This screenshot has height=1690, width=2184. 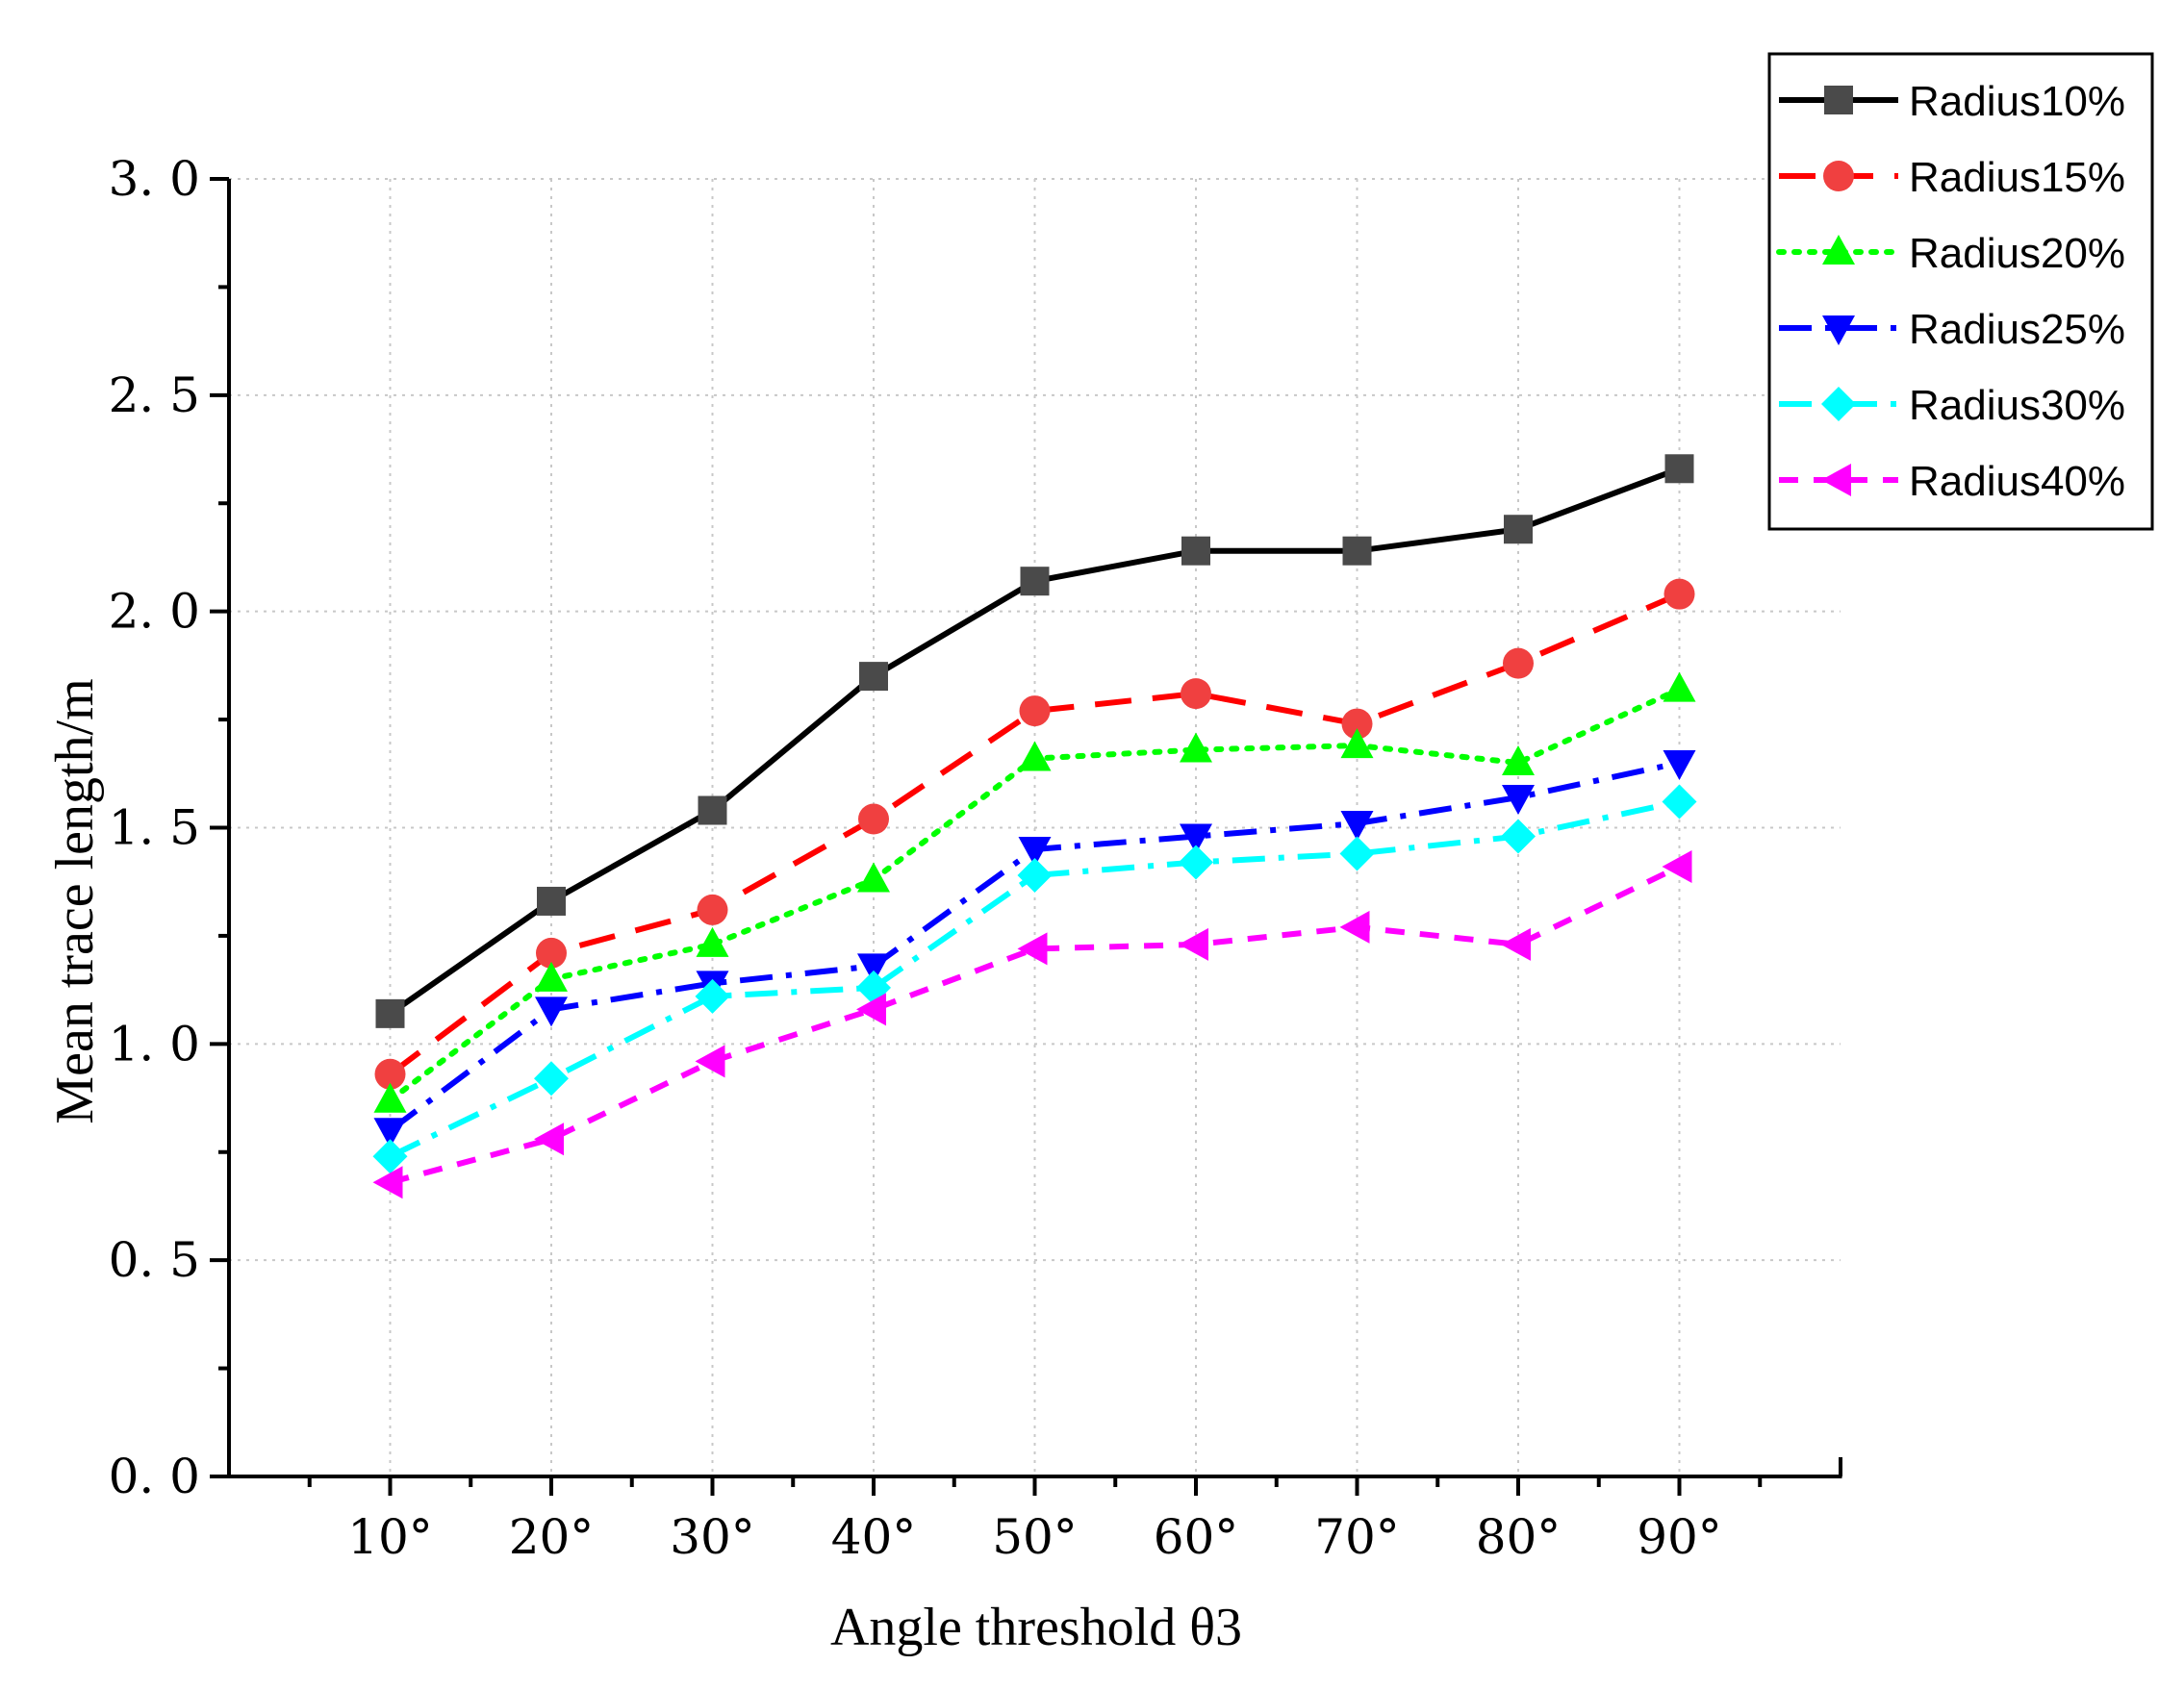 What do you see at coordinates (154, 612) in the screenshot?
I see `y-tick-label: 2. 0` at bounding box center [154, 612].